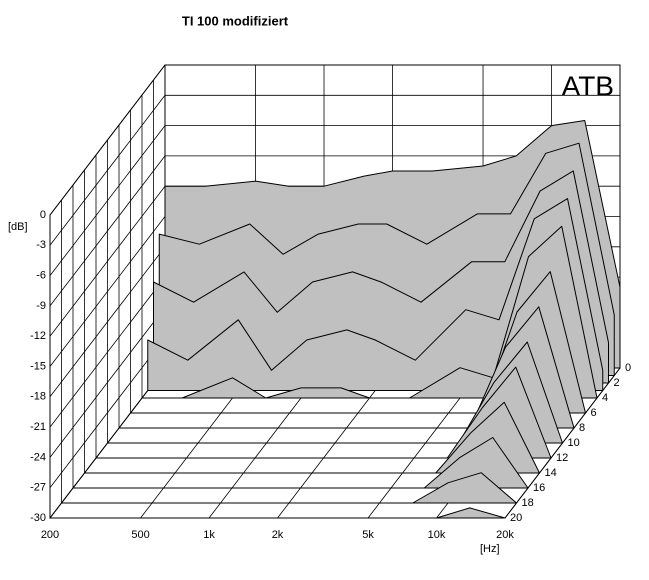  What do you see at coordinates (18, 227) in the screenshot?
I see `y-axis-label: [dB]` at bounding box center [18, 227].